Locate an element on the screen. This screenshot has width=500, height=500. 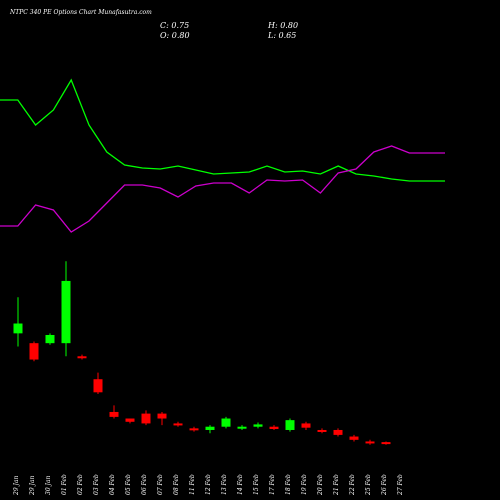
x-tick-label: 03 Feb is located at coordinates (96, 484).